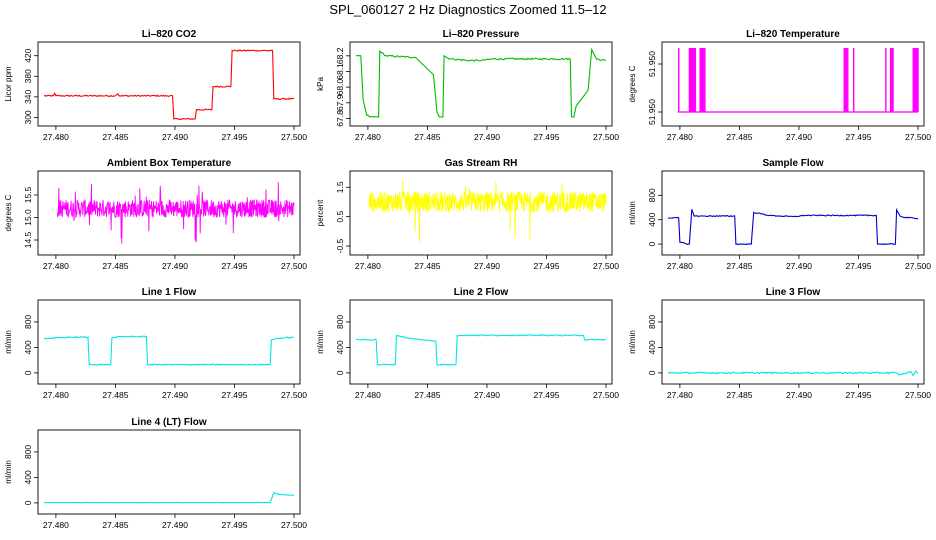 Image resolution: width=936 pixels, height=540 pixels. Describe the element at coordinates (28, 194) in the screenshot. I see `y-tick-label: 15.5` at that location.